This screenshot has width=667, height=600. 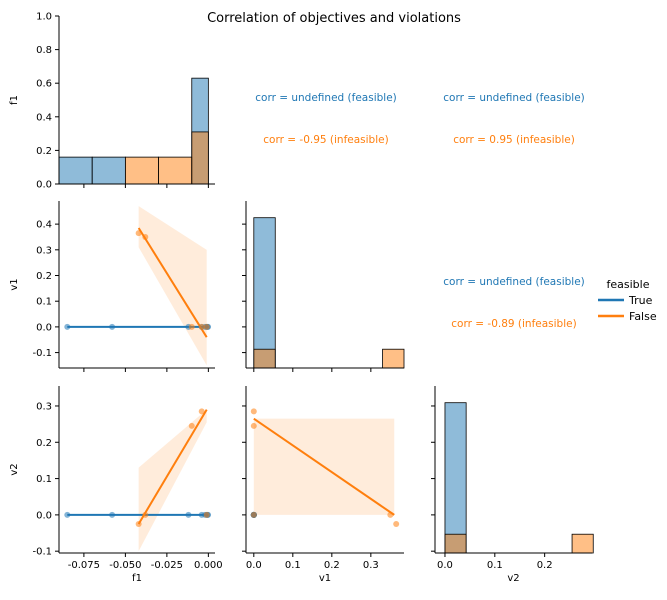 I want to click on corr-infeasible-text: corr = -0.95 (infeasible), so click(x=325, y=140).